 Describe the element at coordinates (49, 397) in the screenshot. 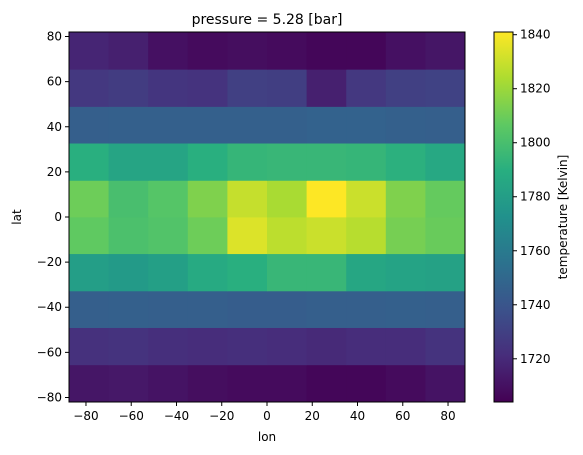

I see `y-tick-label: −80` at that location.